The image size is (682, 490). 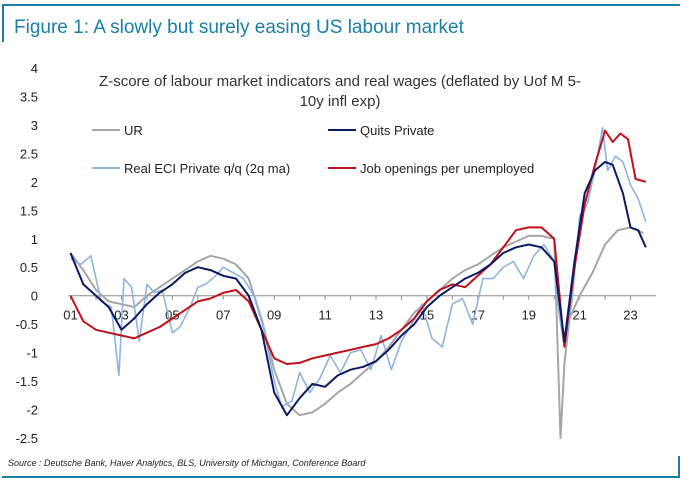 What do you see at coordinates (27, 438) in the screenshot?
I see `y-tick-label: -2.5` at bounding box center [27, 438].